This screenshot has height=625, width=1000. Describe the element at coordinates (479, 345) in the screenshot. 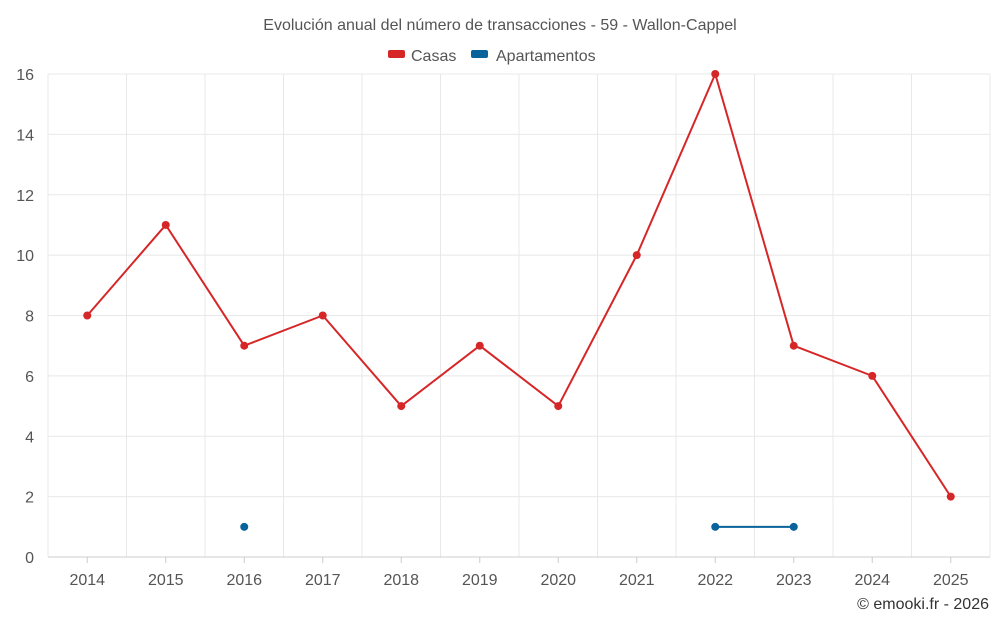

I see `data-point-casas-2019` at that location.